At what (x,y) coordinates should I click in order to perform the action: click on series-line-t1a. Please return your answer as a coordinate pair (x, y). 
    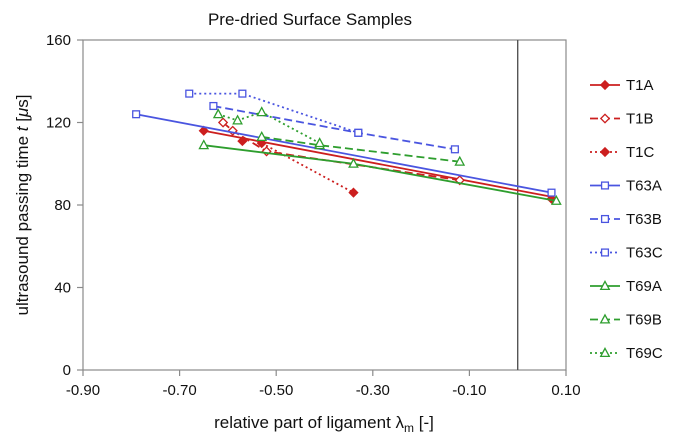
    Looking at the image, I should click on (377, 163).